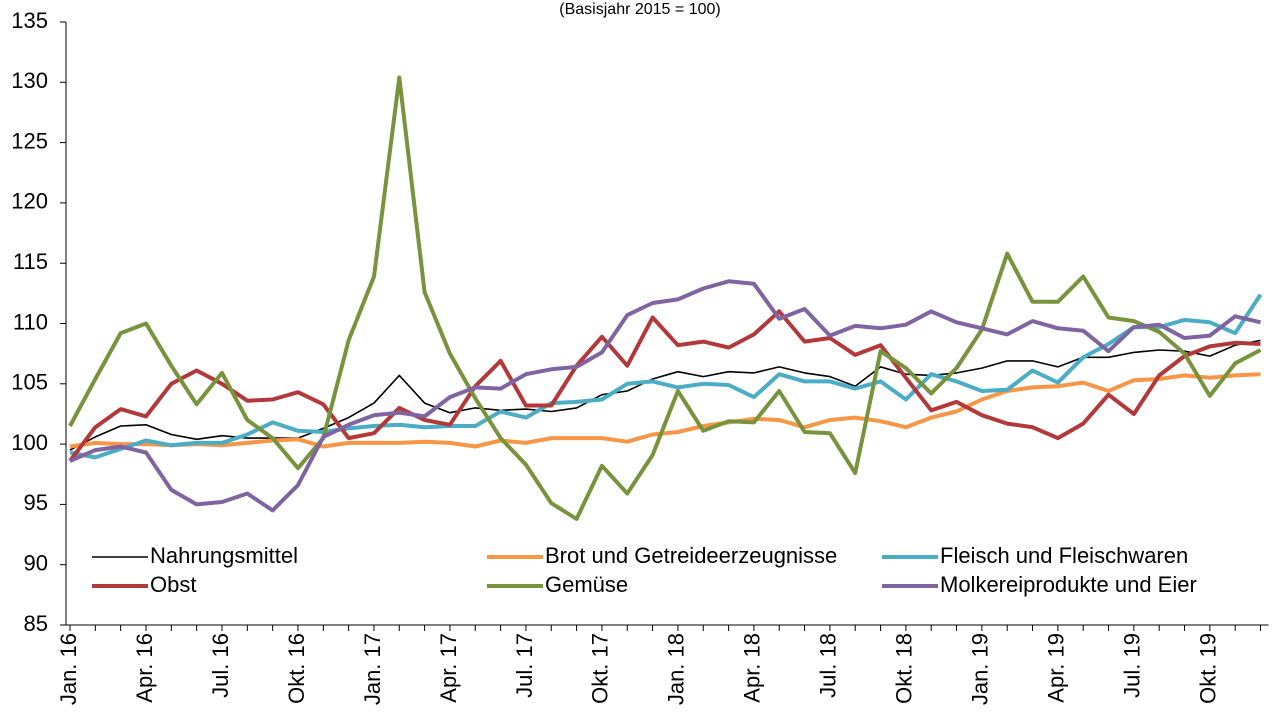  Describe the element at coordinates (173, 584) in the screenshot. I see `legend-label: Obst` at that location.